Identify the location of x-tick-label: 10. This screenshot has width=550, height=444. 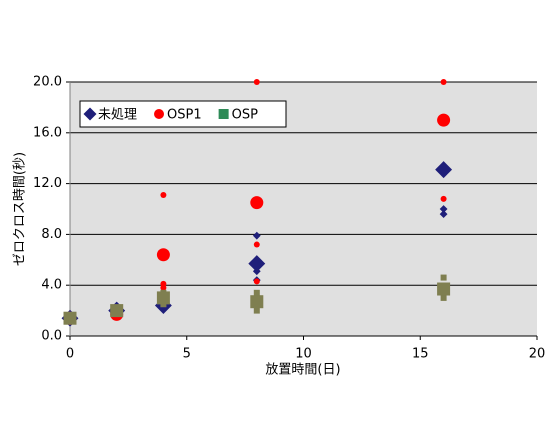
(303, 354).